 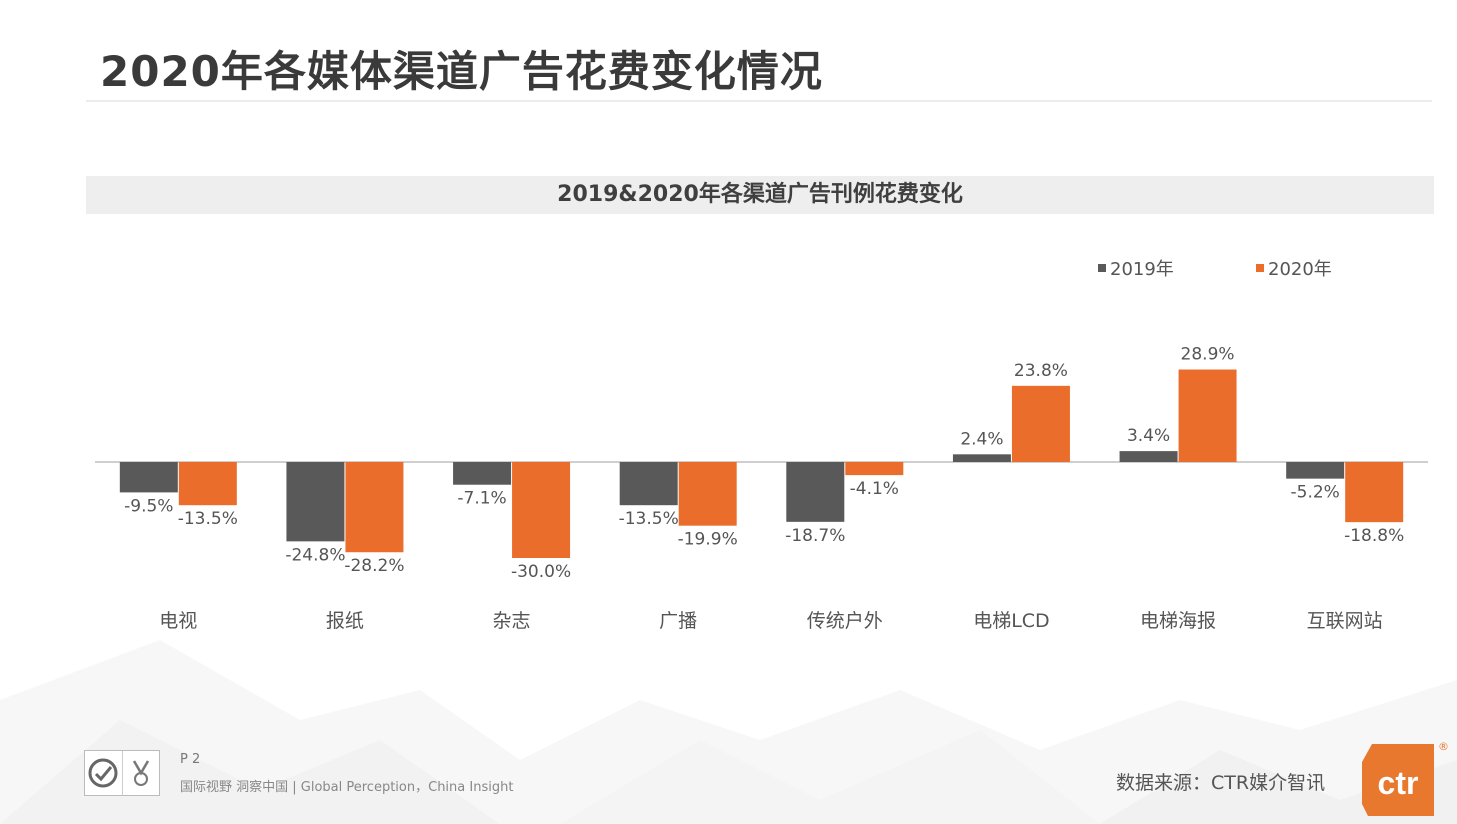 I want to click on legend-item-2020: 2020年, so click(x=1294, y=268).